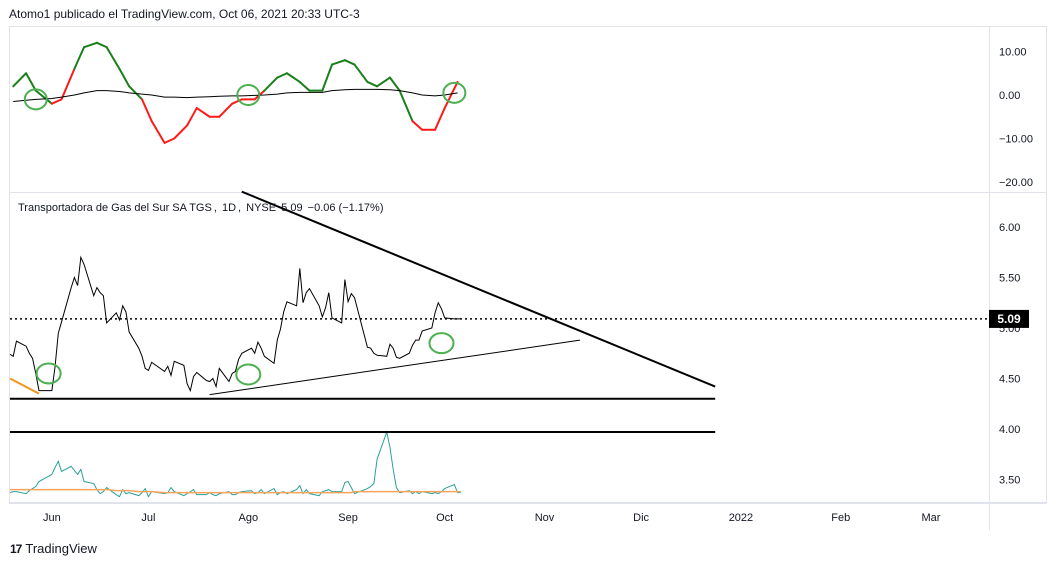 This screenshot has height=566, width=1056. I want to click on symbol-change: −0.06 (−1.17%), so click(345, 208).